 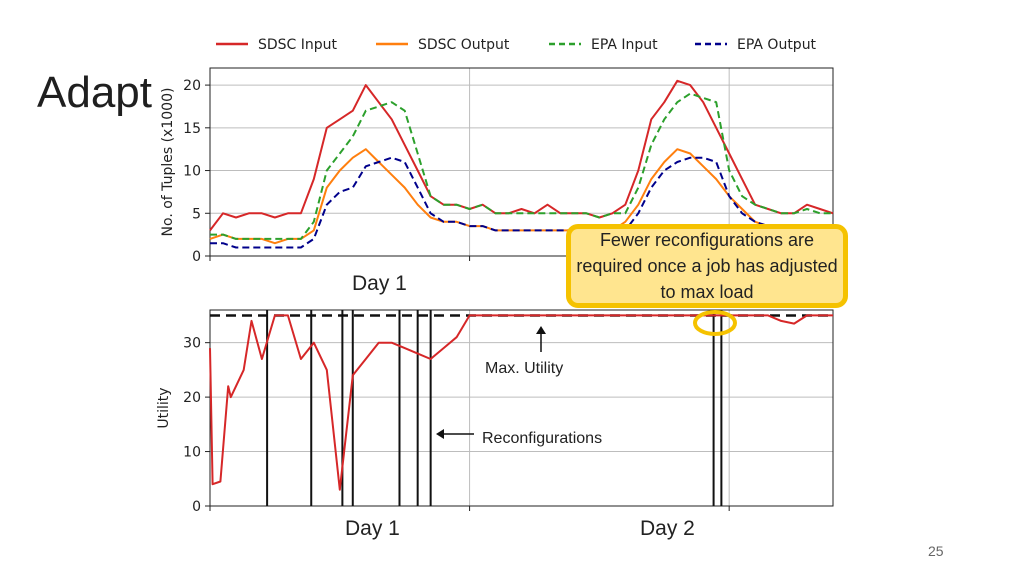 I want to click on top-chart-day-label: Day 1, so click(x=379, y=283).